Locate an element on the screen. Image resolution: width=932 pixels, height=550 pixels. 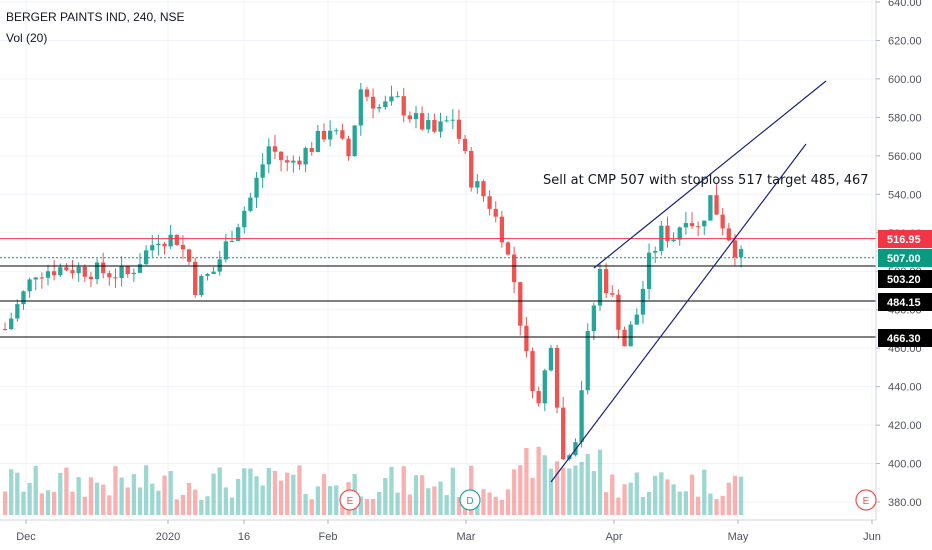
event-marker-label: D is located at coordinates (469, 501).